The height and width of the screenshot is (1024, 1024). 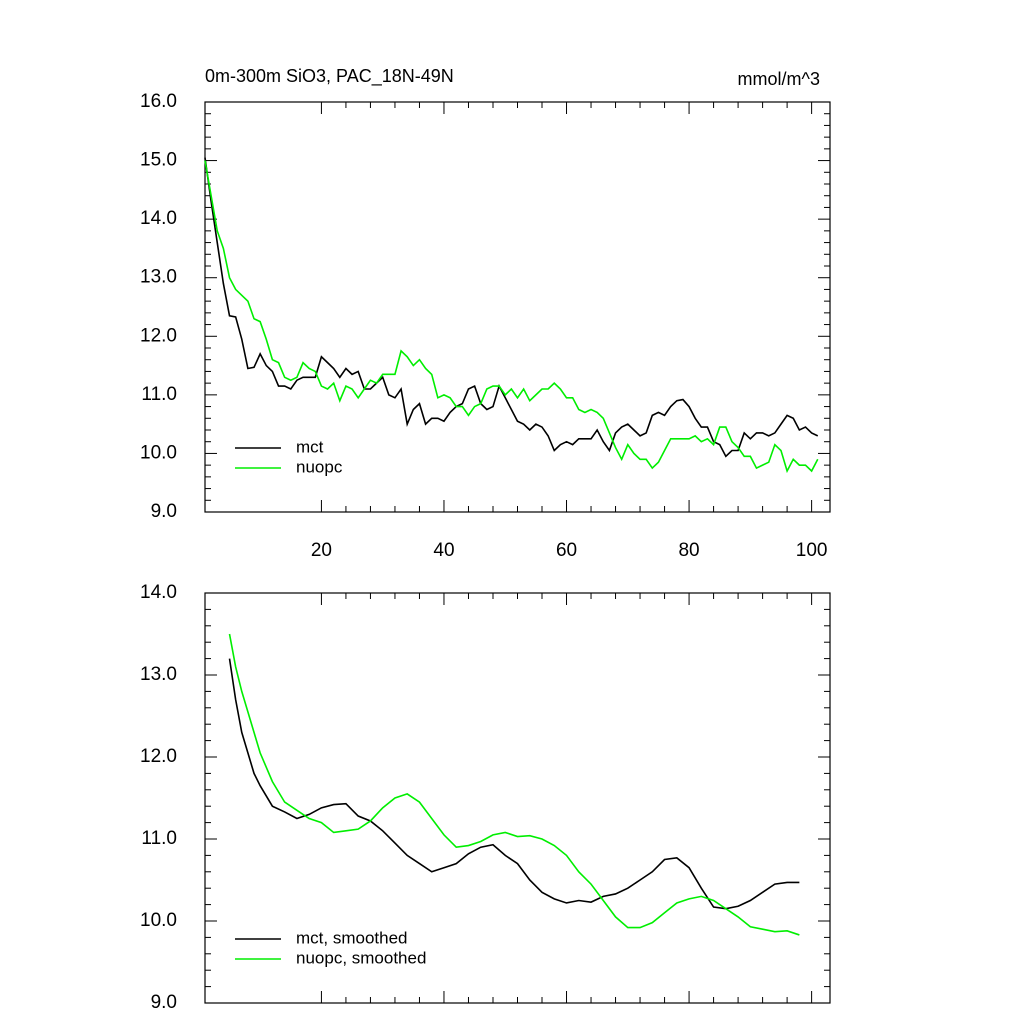 What do you see at coordinates (352, 937) in the screenshot?
I see `legend-label: mct, smoothed` at bounding box center [352, 937].